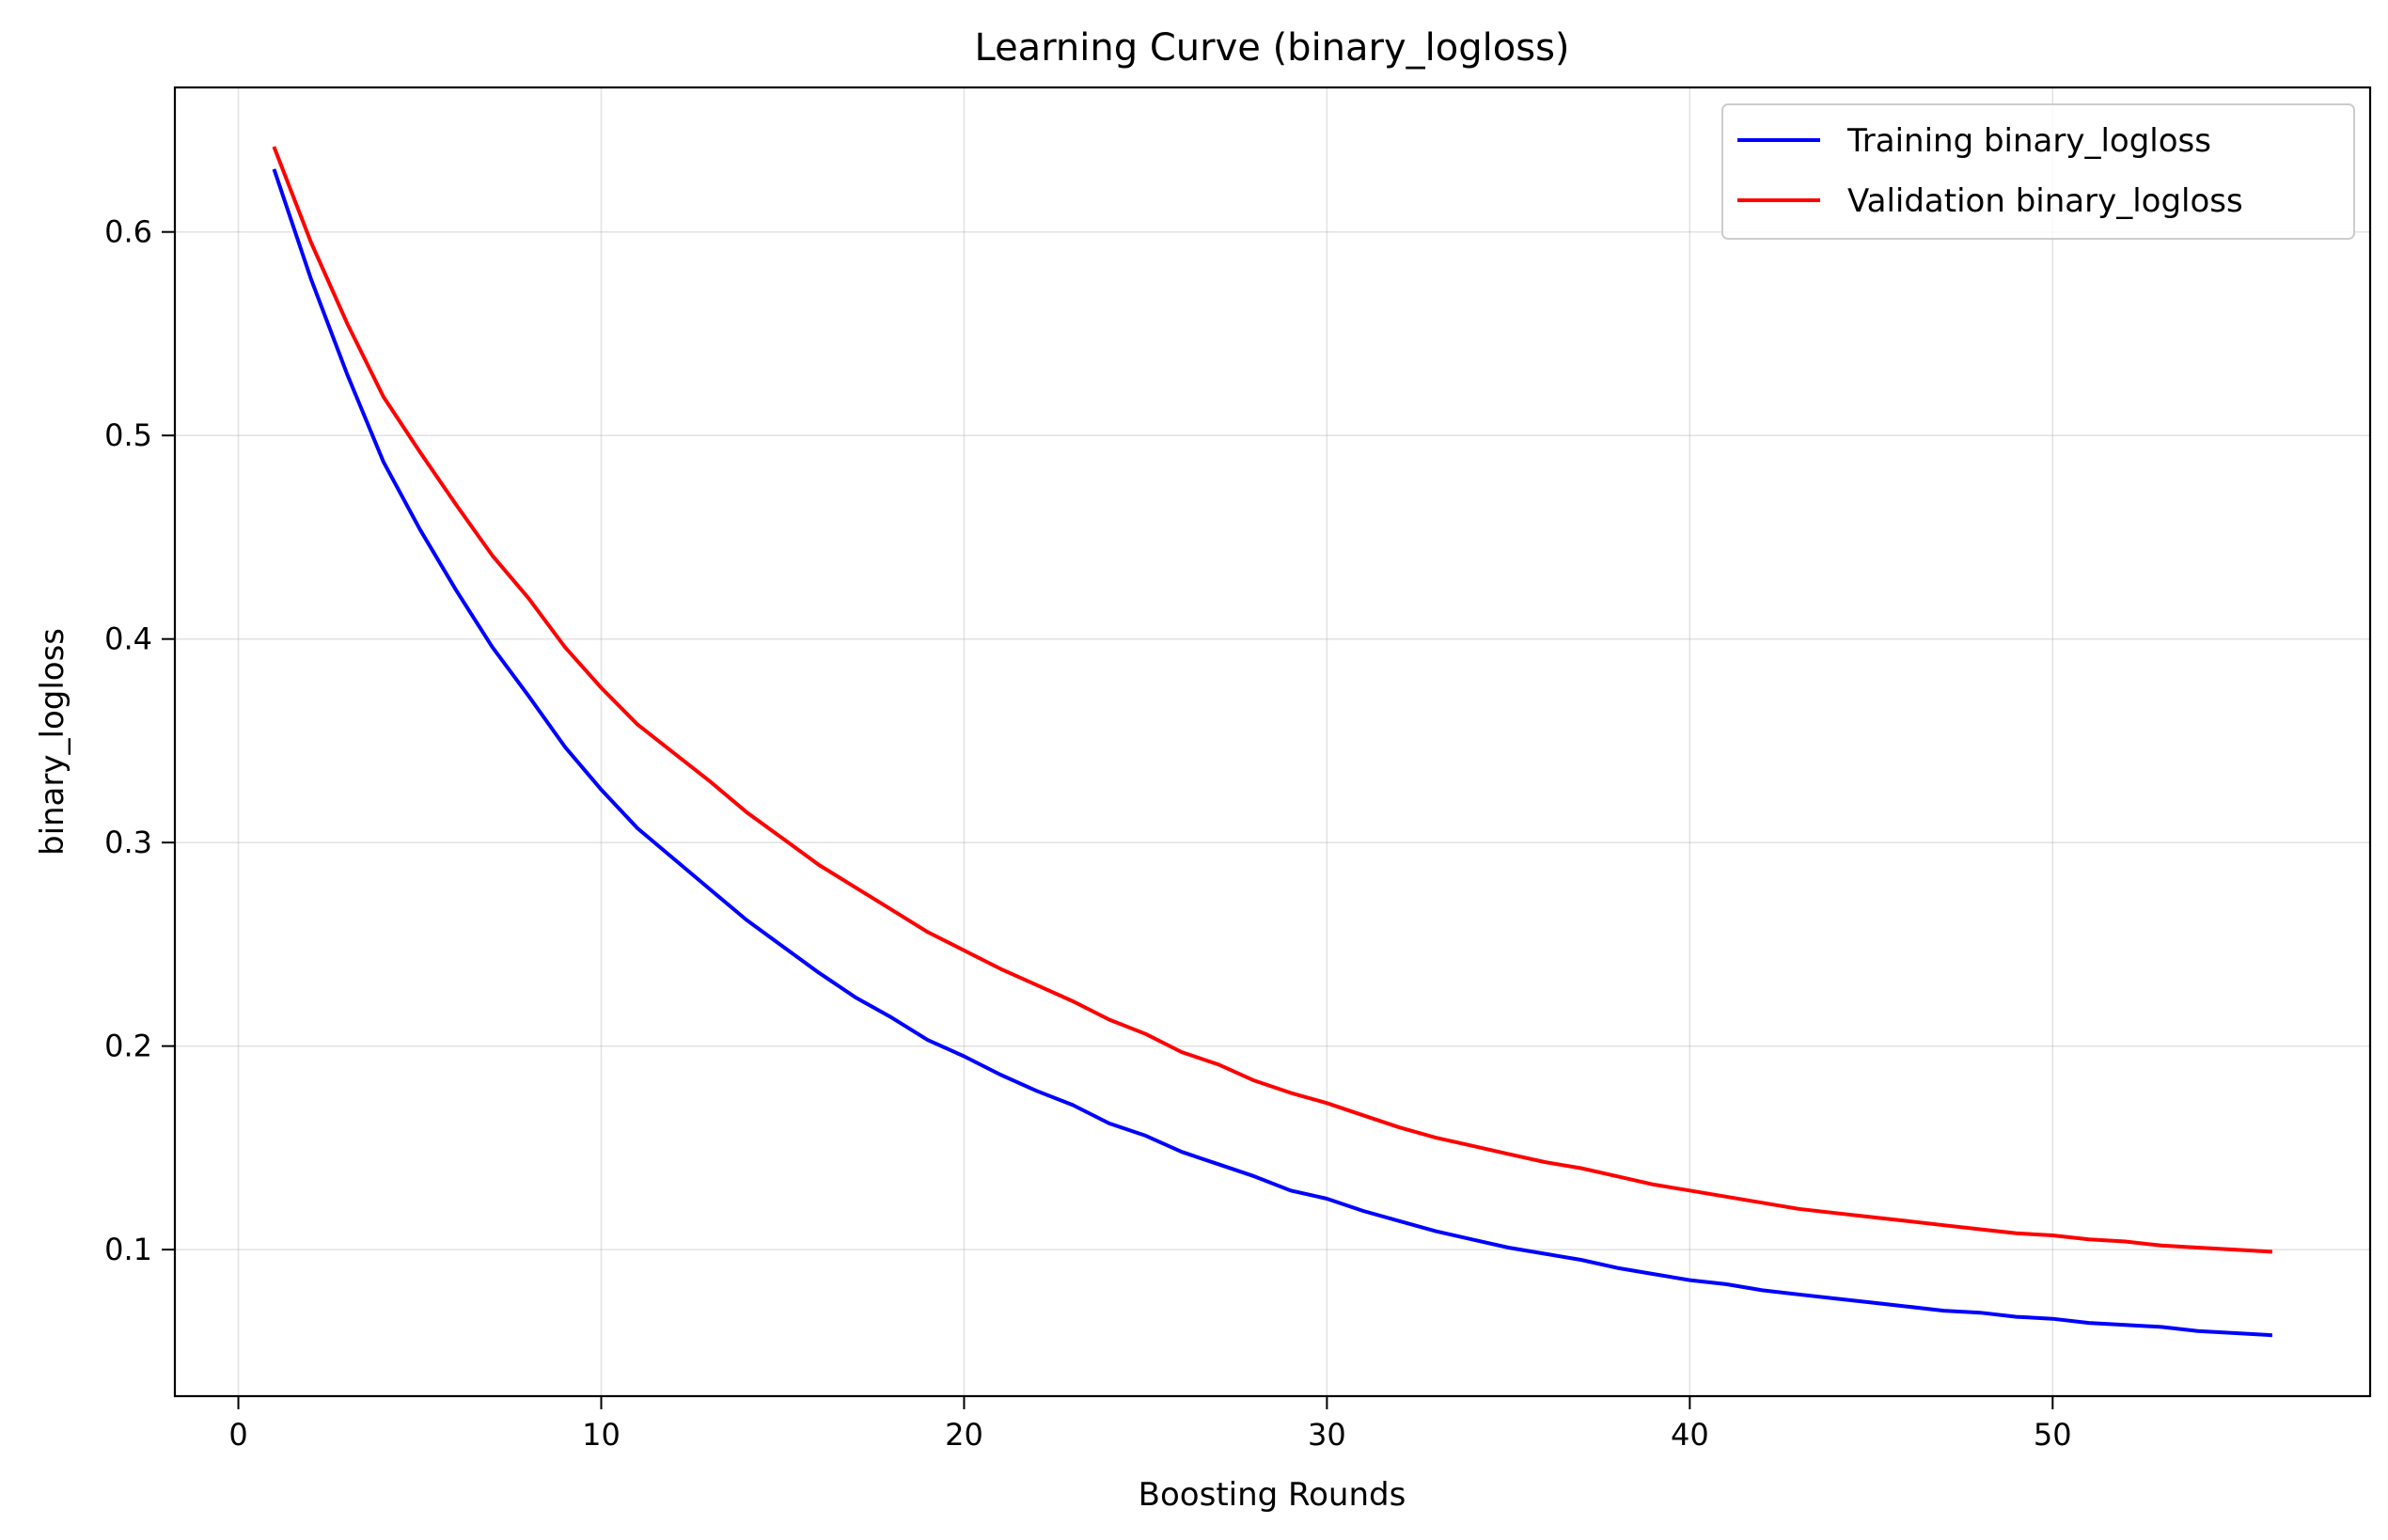  I want to click on legend-box, so click(2038, 172).